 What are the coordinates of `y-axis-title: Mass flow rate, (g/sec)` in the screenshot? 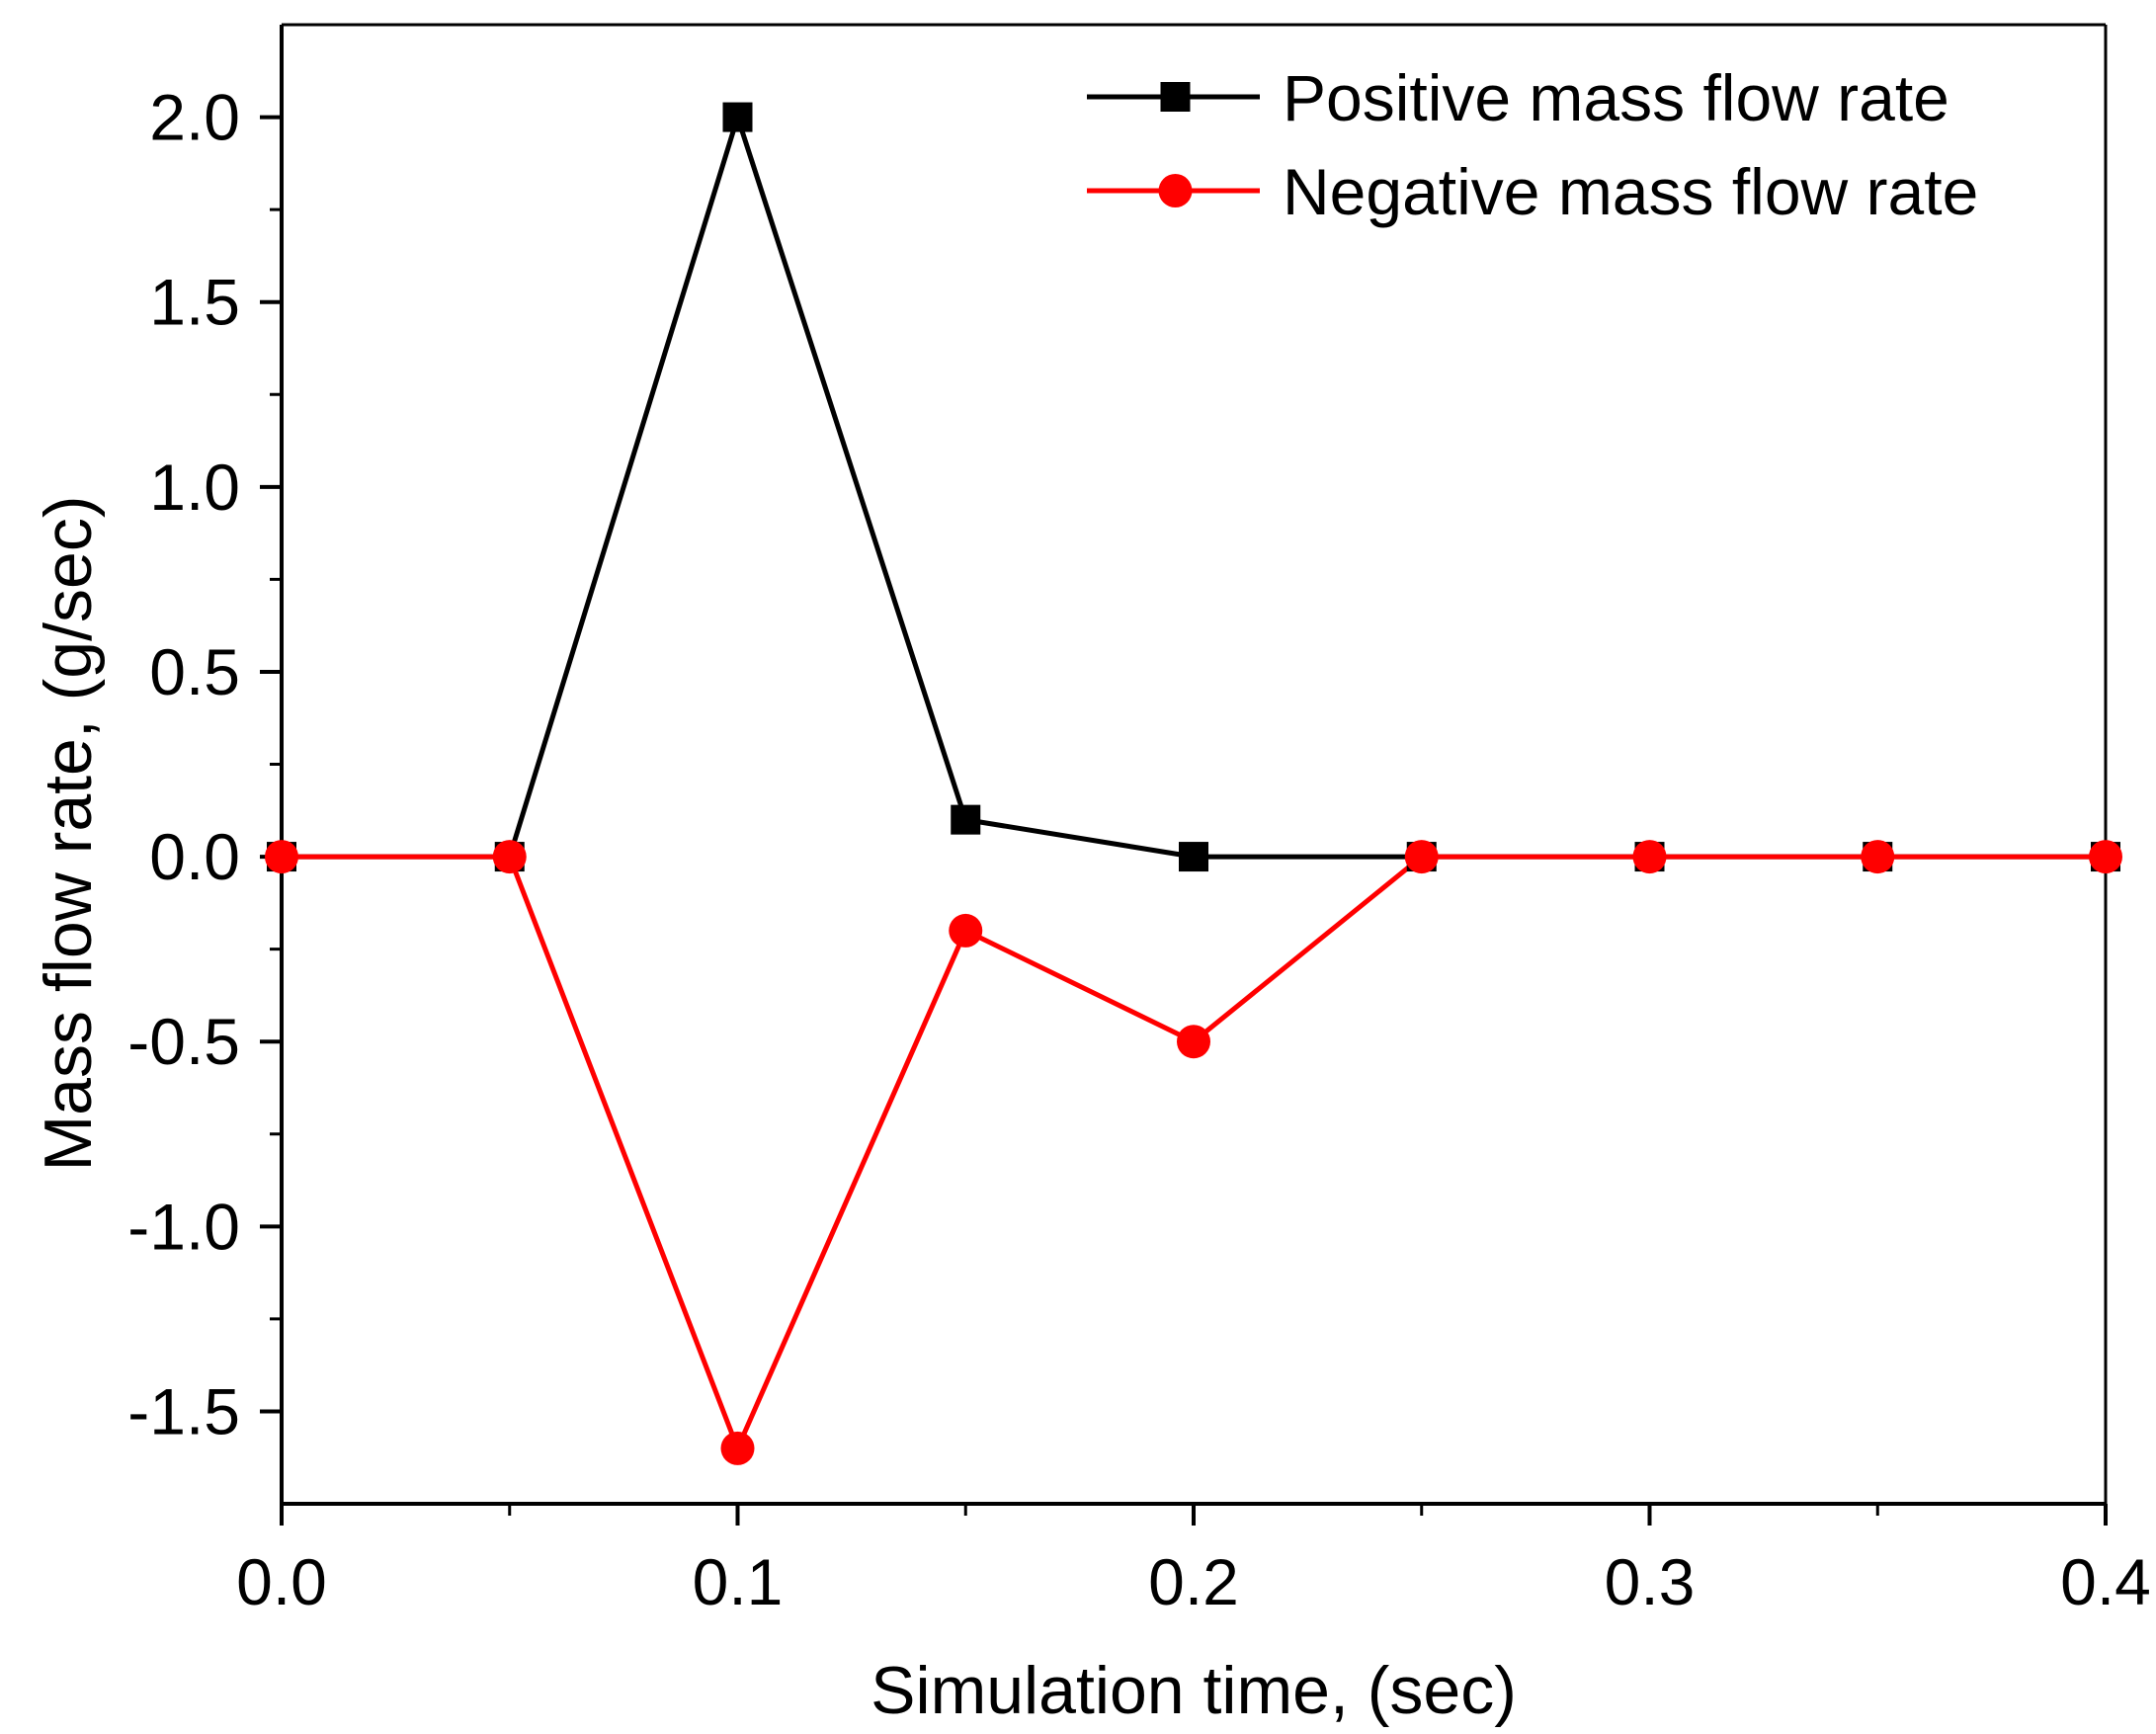 It's located at (69, 834).